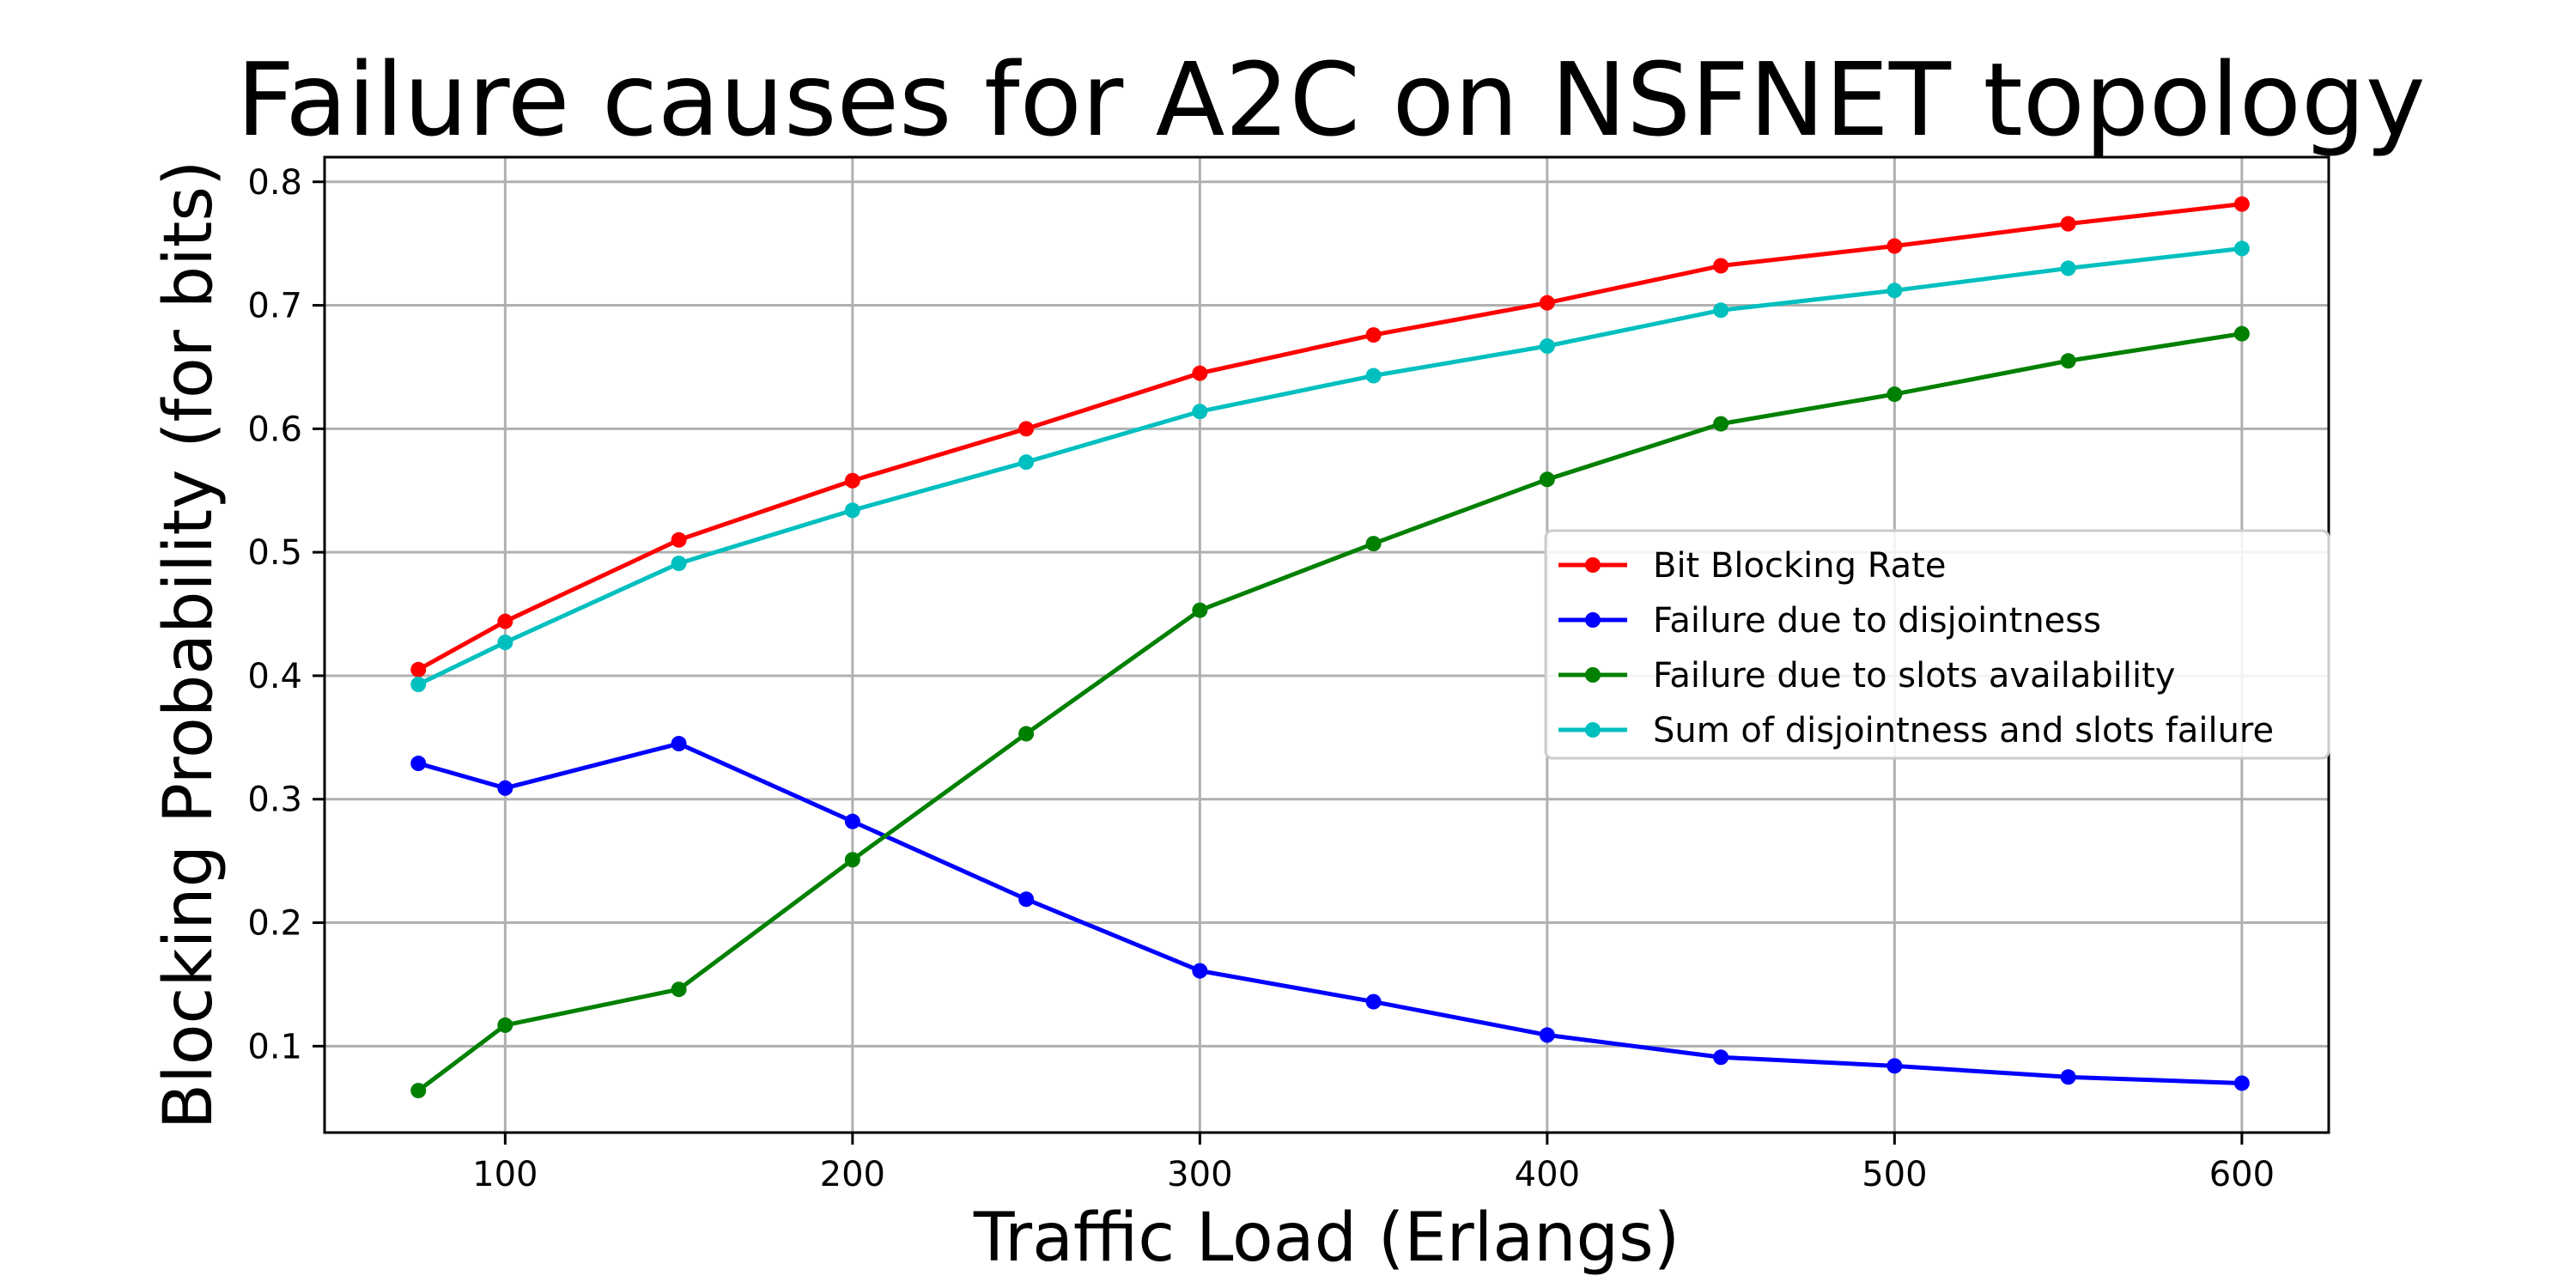  I want to click on legend-label: Failure due to slots availability, so click(1914, 676).